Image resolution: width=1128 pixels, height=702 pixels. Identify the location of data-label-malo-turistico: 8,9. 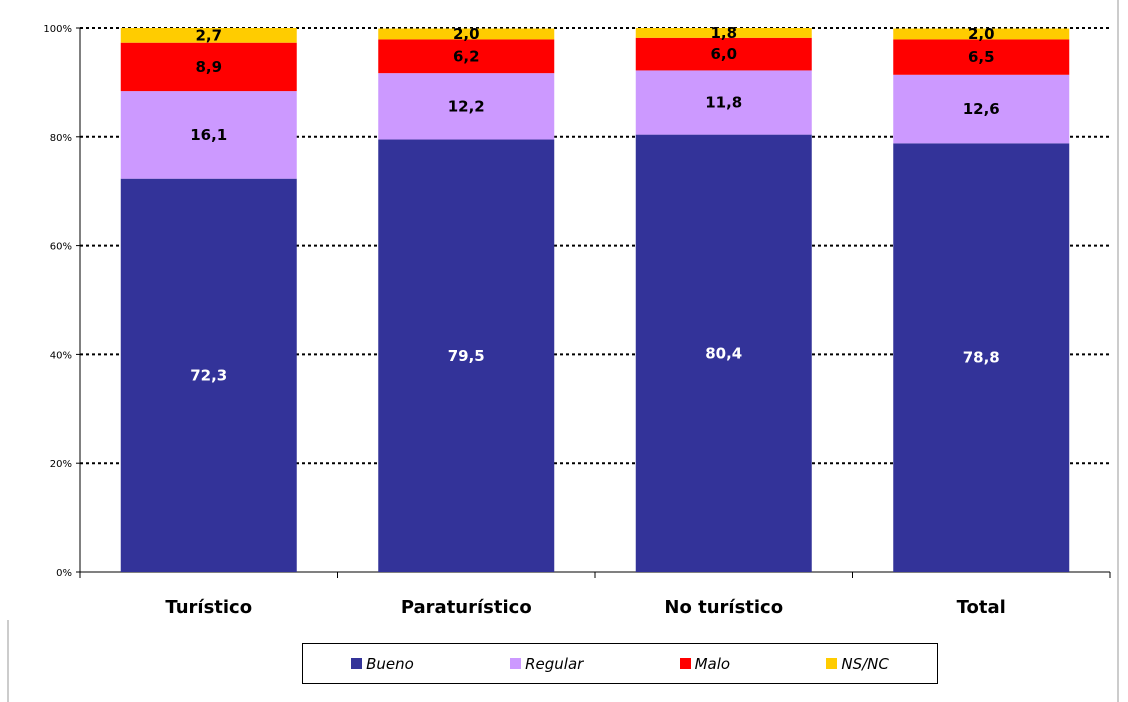
(208, 67).